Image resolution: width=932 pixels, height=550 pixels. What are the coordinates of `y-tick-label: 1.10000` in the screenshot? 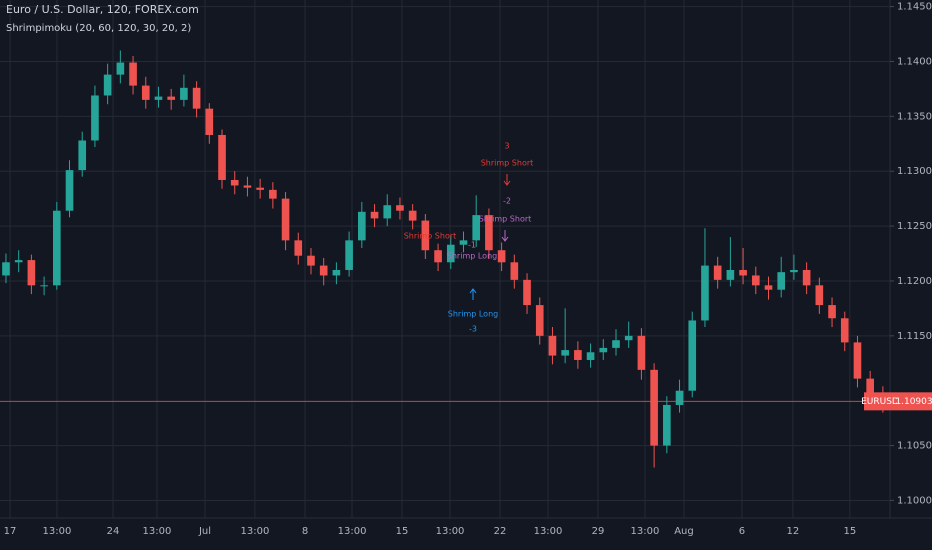 It's located at (914, 500).